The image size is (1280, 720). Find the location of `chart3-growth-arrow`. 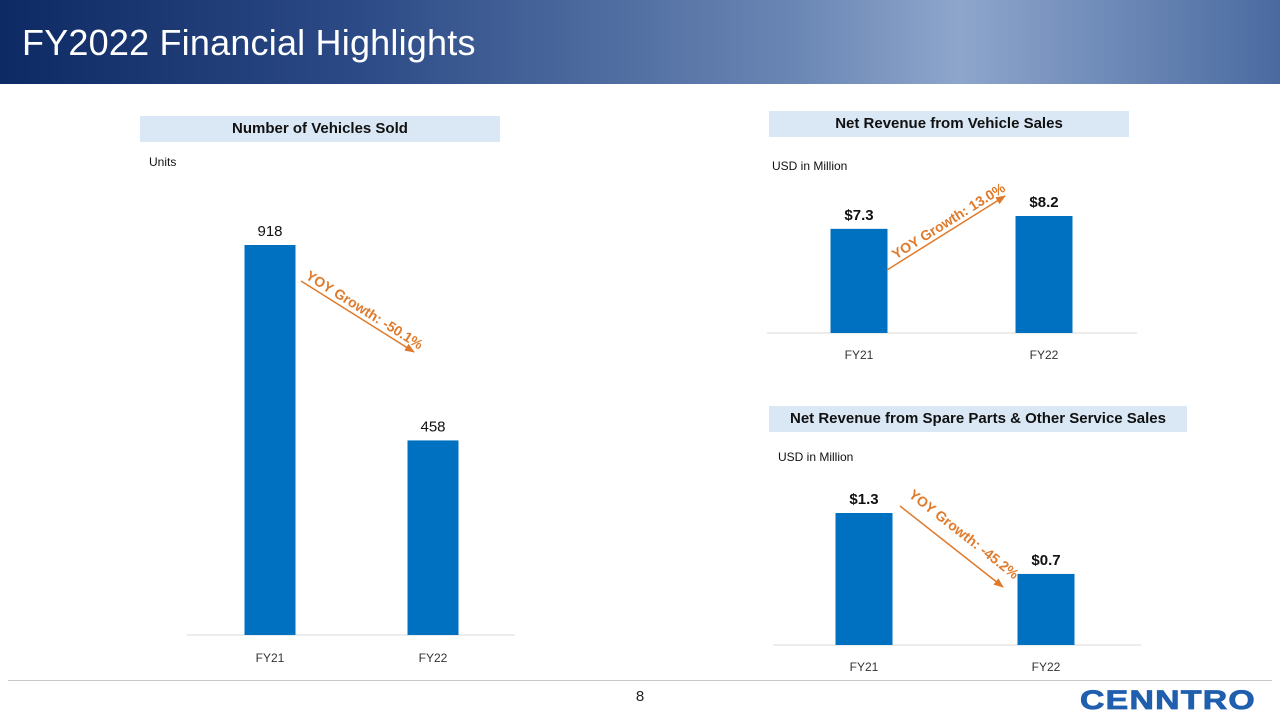

chart3-growth-arrow is located at coordinates (951, 546).